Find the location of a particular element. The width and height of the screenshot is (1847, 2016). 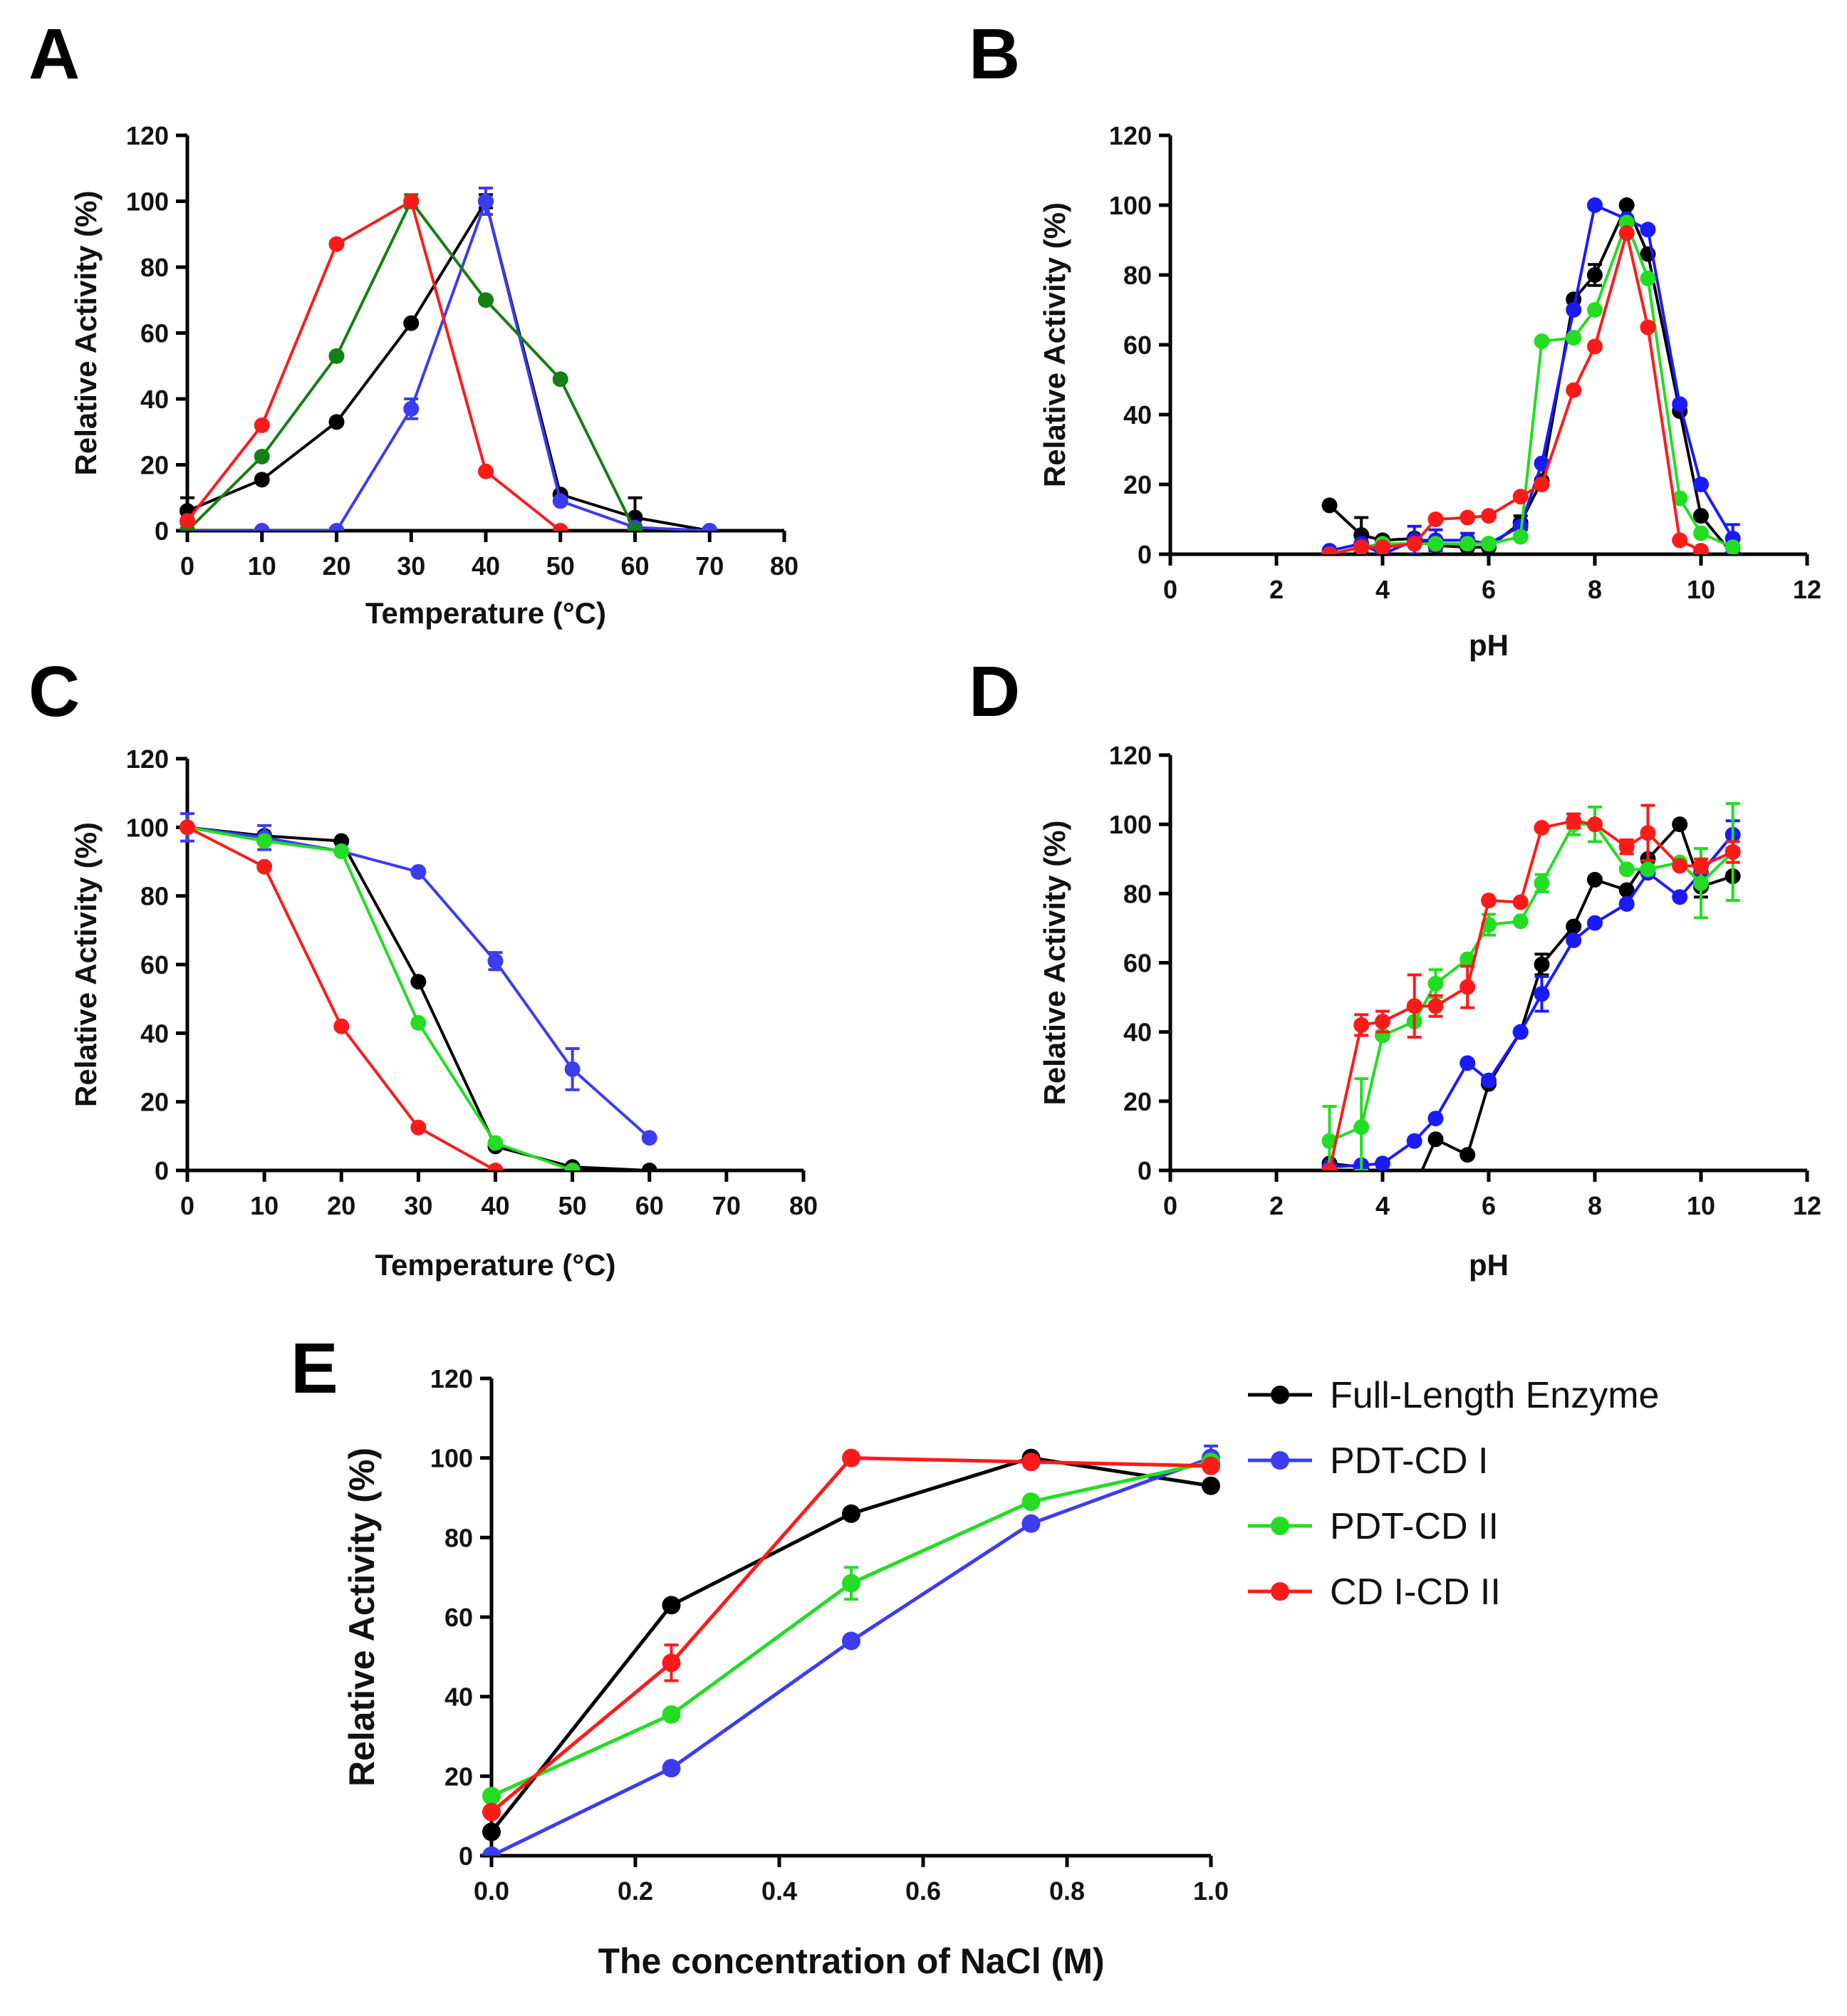

x-tick-label: 8 is located at coordinates (1595, 589).